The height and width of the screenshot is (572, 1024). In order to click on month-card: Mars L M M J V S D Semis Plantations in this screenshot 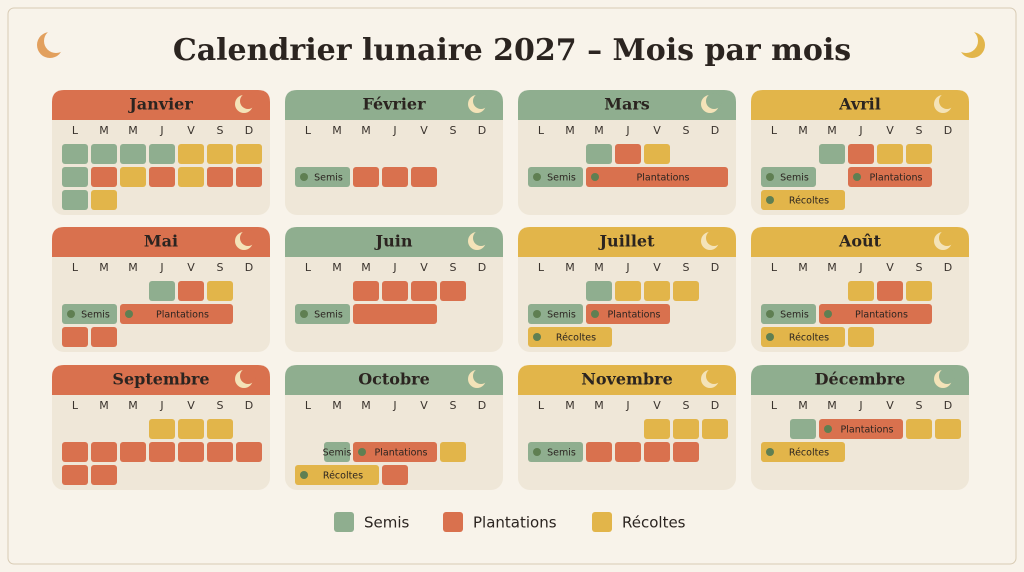, I will do `click(627, 152)`.